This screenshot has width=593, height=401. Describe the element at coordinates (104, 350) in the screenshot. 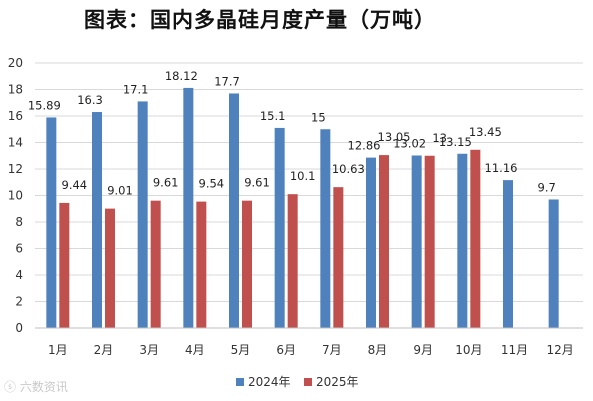

I see `x-tick-label: 2月` at that location.